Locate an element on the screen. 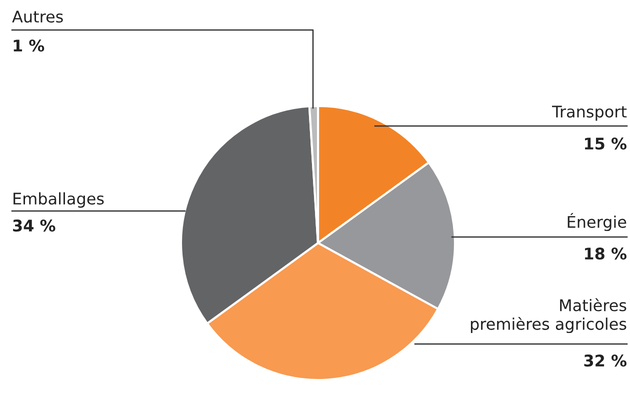 The width and height of the screenshot is (630, 408). data-label: 1 % is located at coordinates (29, 46).